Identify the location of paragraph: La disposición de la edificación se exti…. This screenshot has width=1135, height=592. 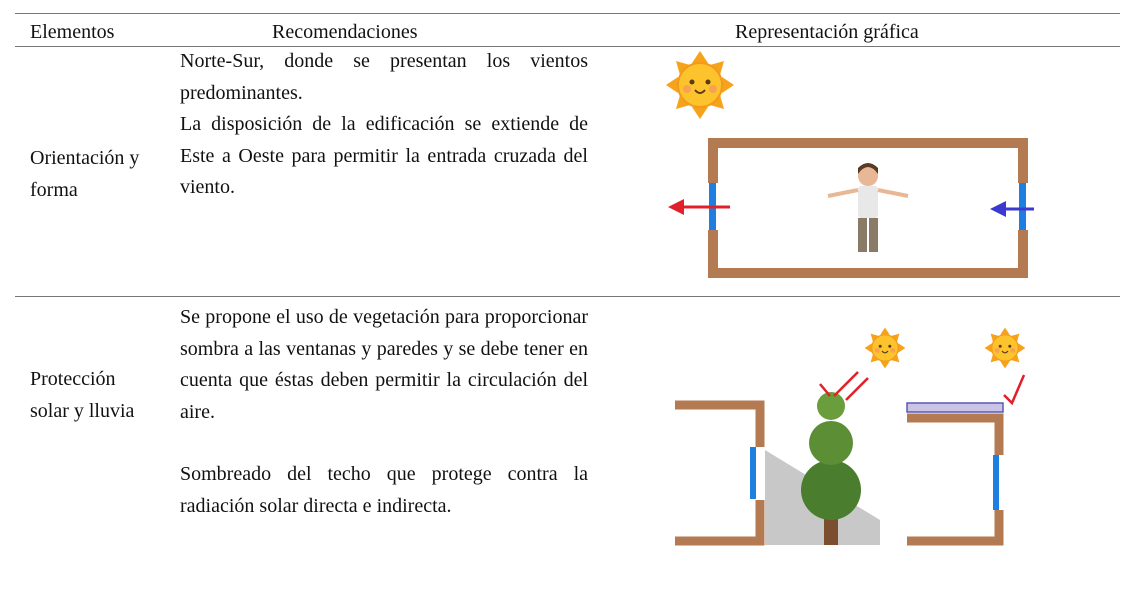
(384, 155).